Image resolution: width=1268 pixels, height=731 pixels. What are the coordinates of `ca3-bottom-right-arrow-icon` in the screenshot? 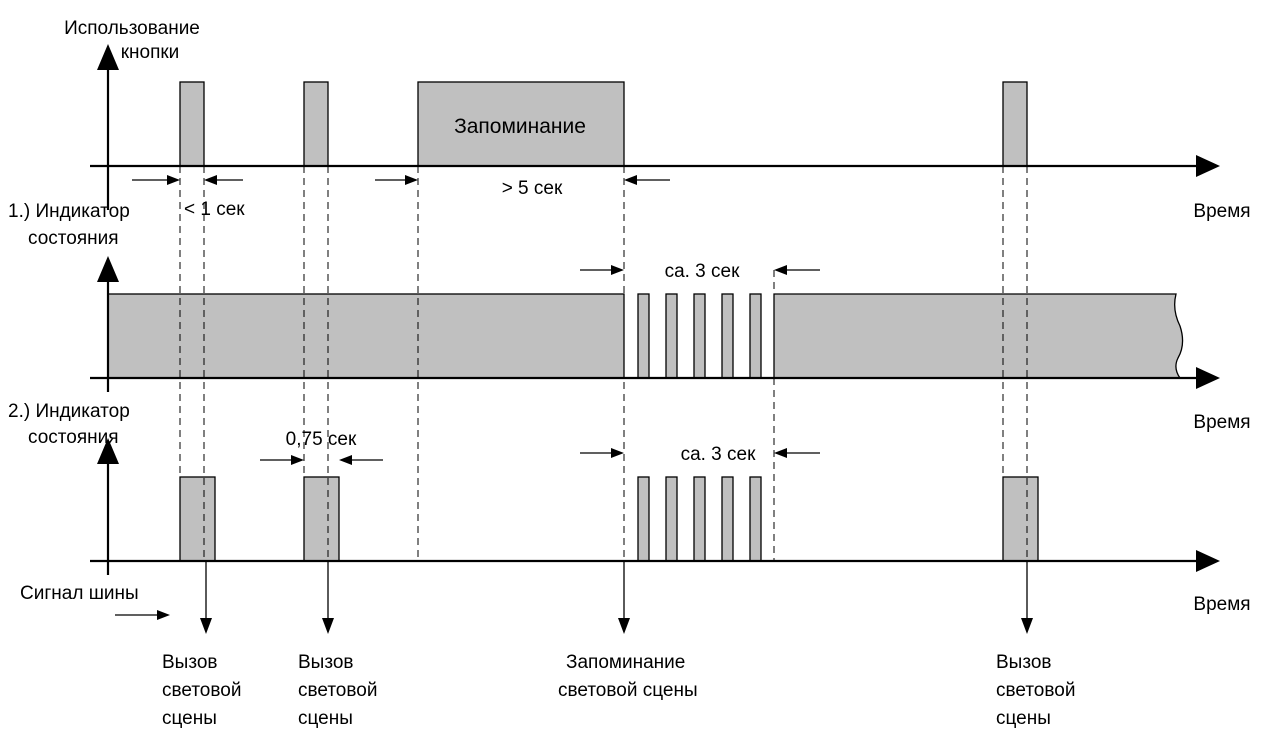 It's located at (780, 453).